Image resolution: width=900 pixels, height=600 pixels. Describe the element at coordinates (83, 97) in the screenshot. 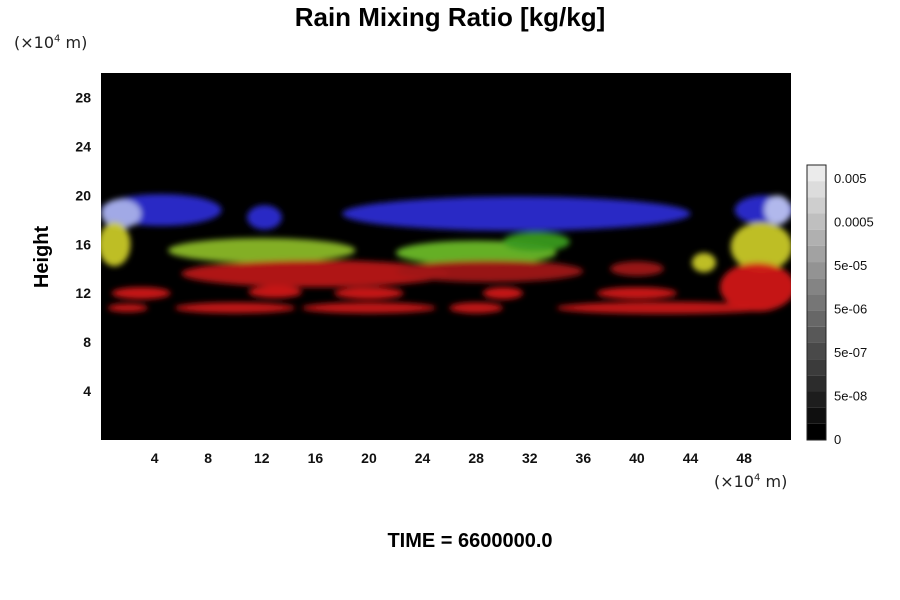

I see `y-tick-label: 28` at that location.